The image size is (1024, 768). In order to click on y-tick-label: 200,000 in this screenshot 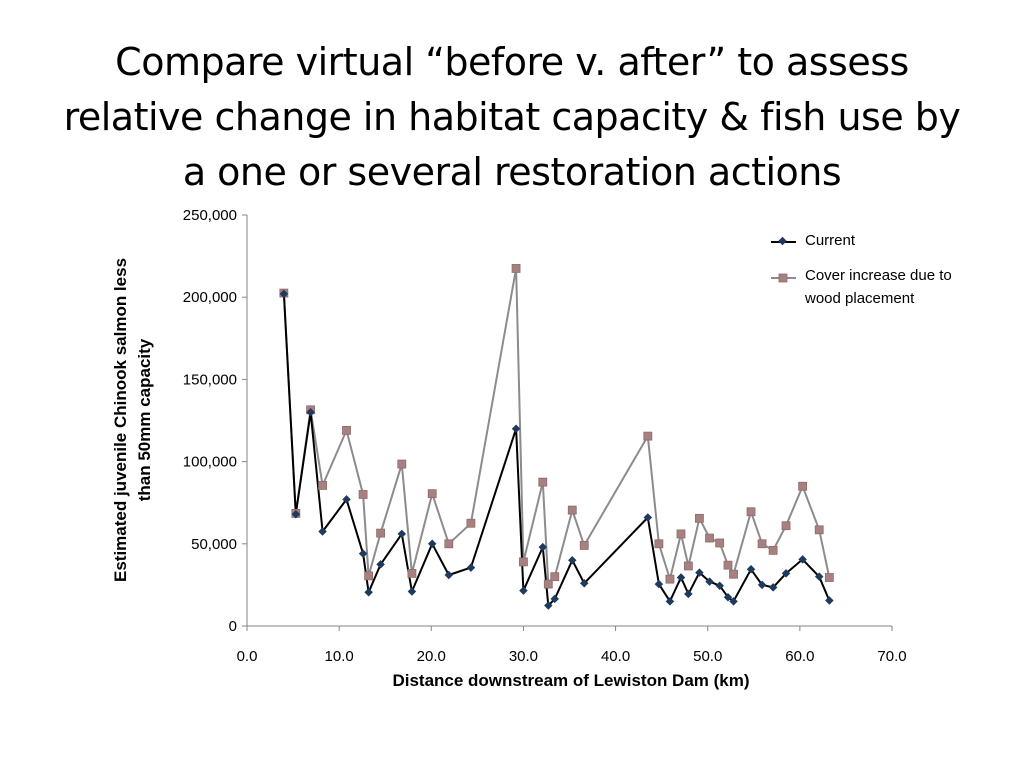, I will do `click(210, 297)`.